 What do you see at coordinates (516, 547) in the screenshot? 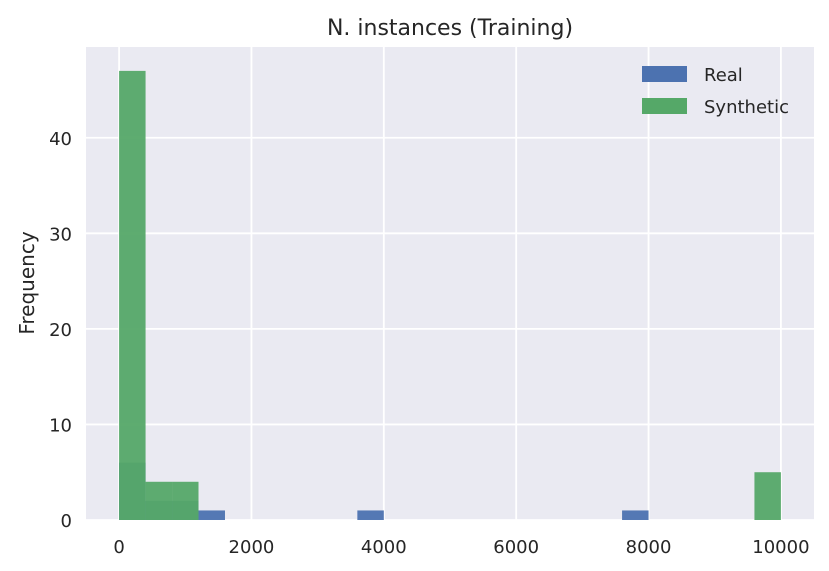
I see `x-tick-label: 6000` at bounding box center [516, 547].